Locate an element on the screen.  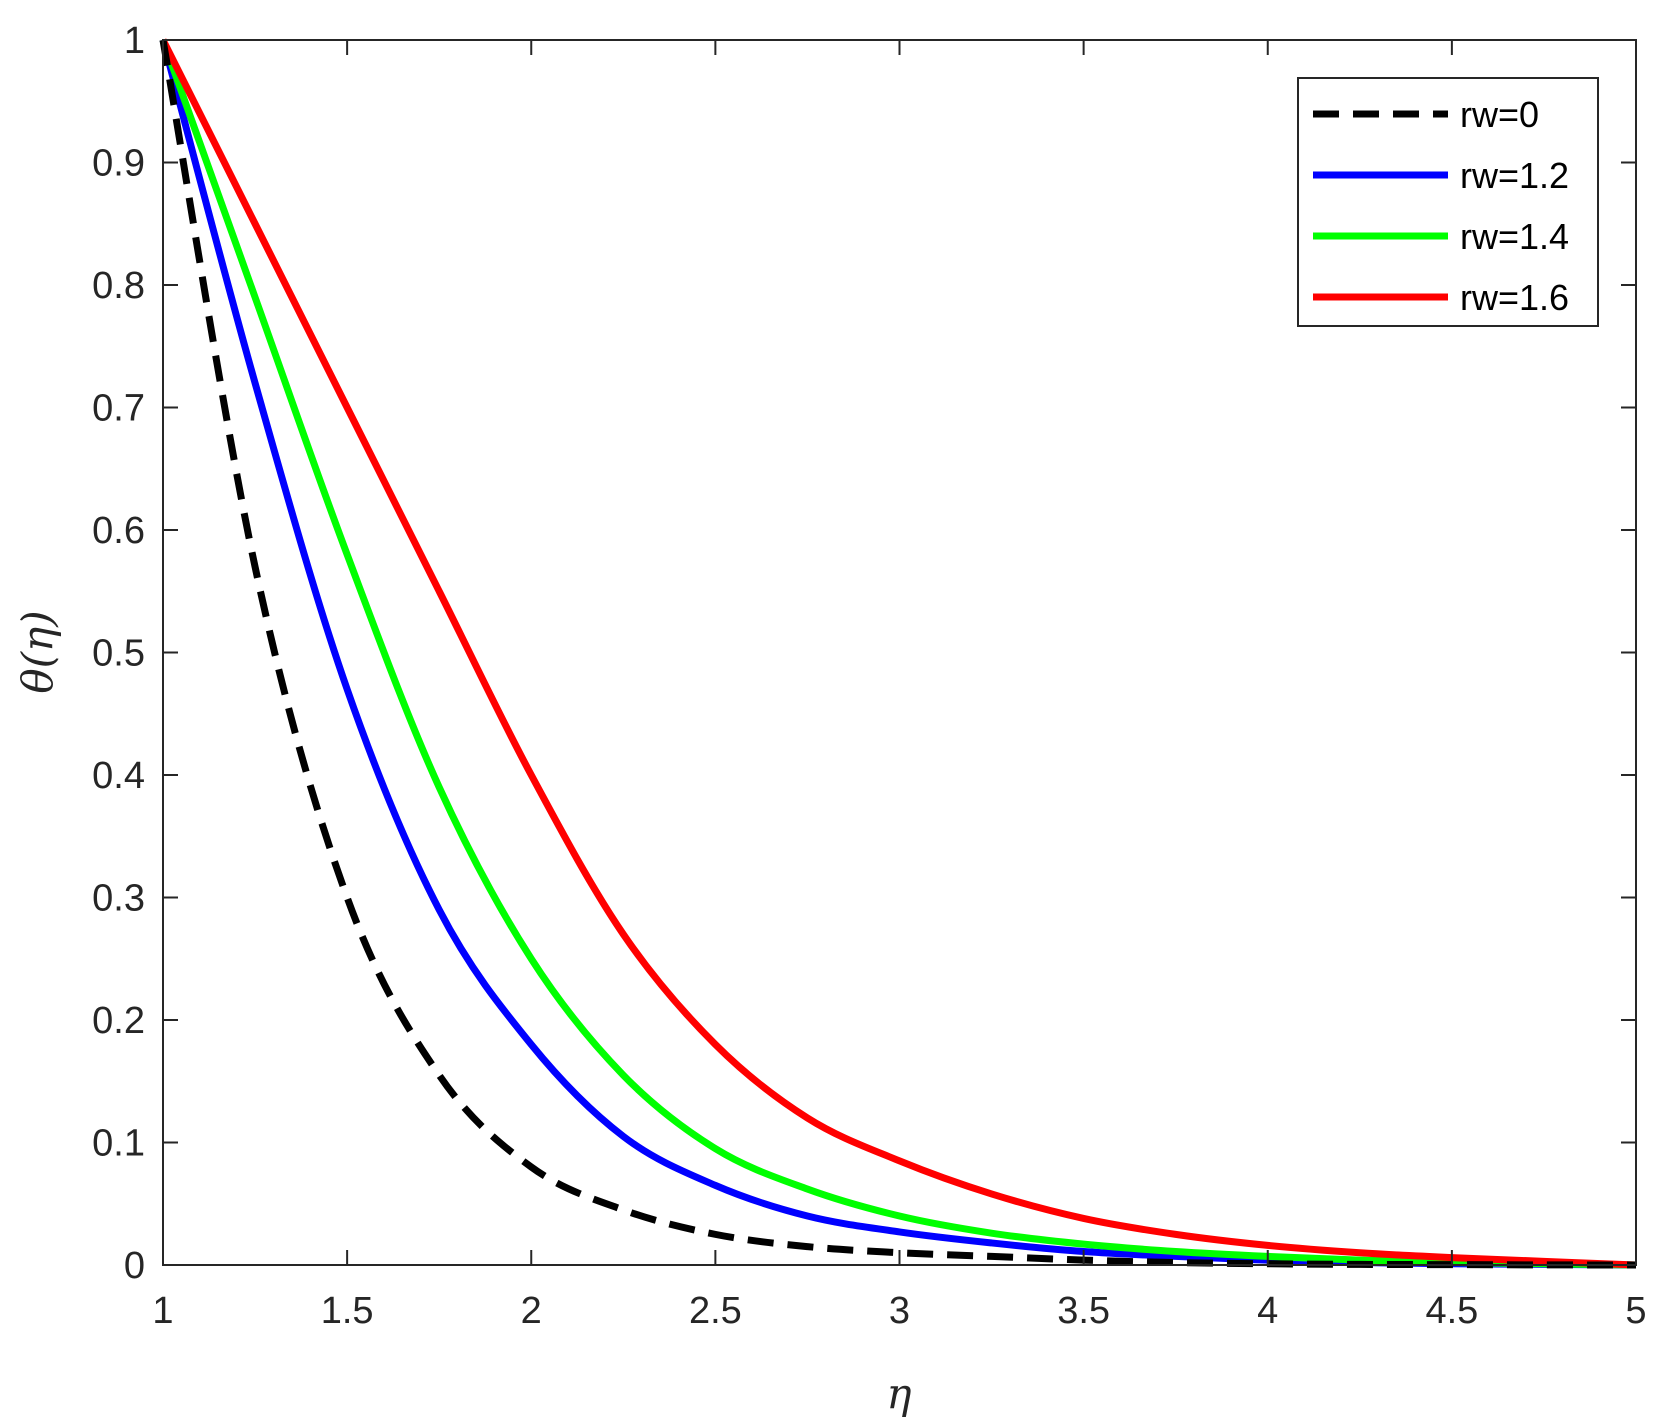
y-tick-label: 0.5 is located at coordinates (118, 654).